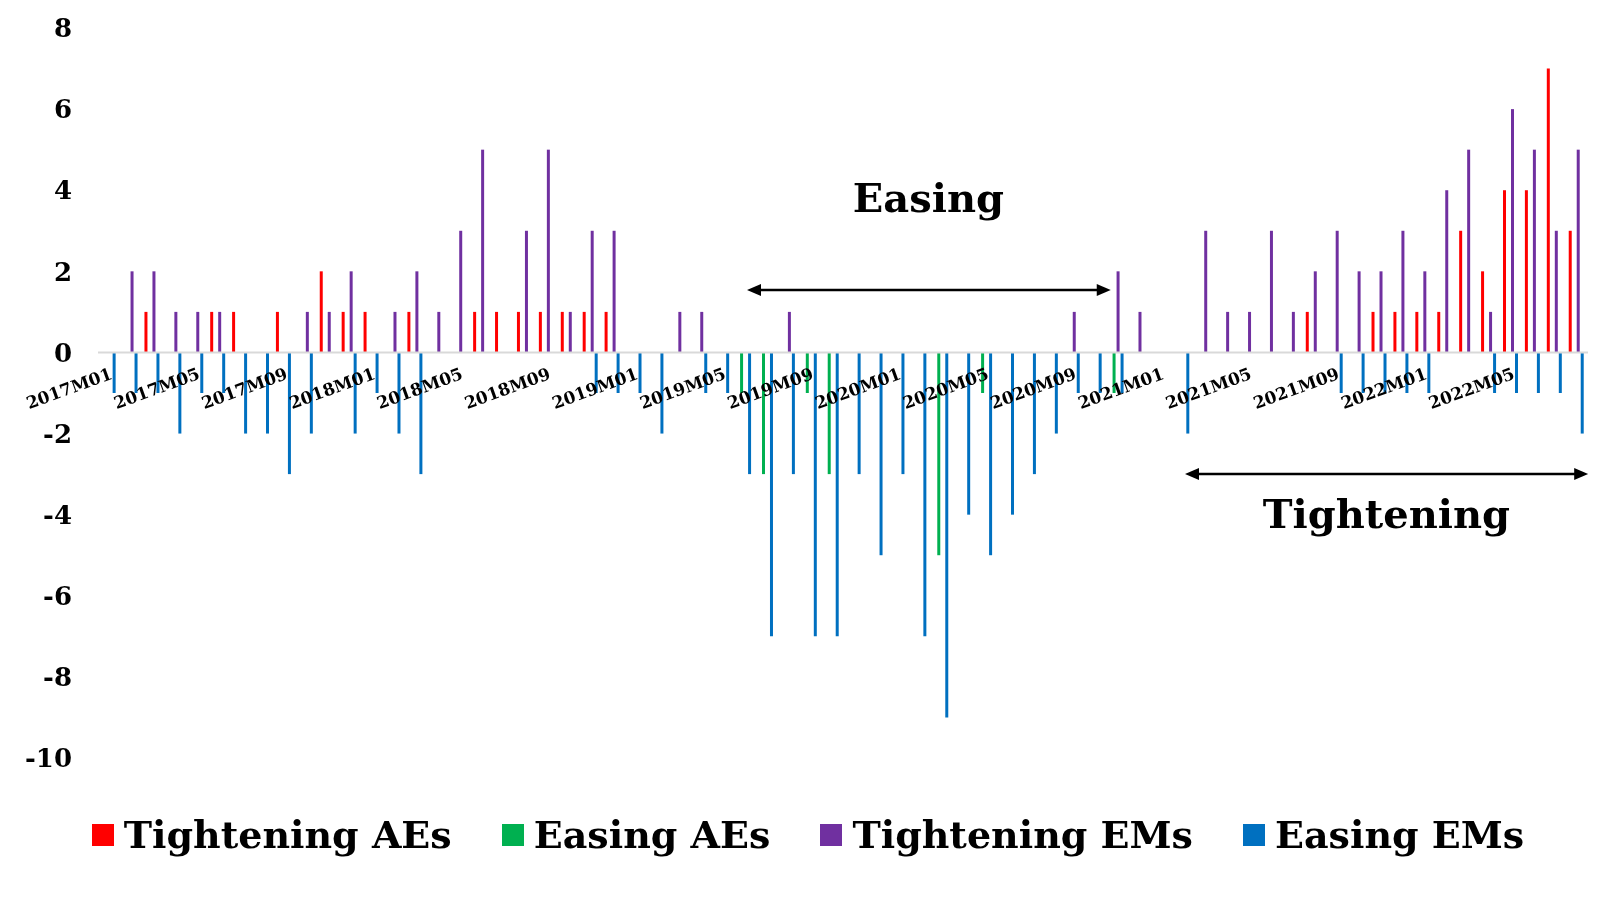  I want to click on legend-label: Tightening EMs, so click(1022, 834).